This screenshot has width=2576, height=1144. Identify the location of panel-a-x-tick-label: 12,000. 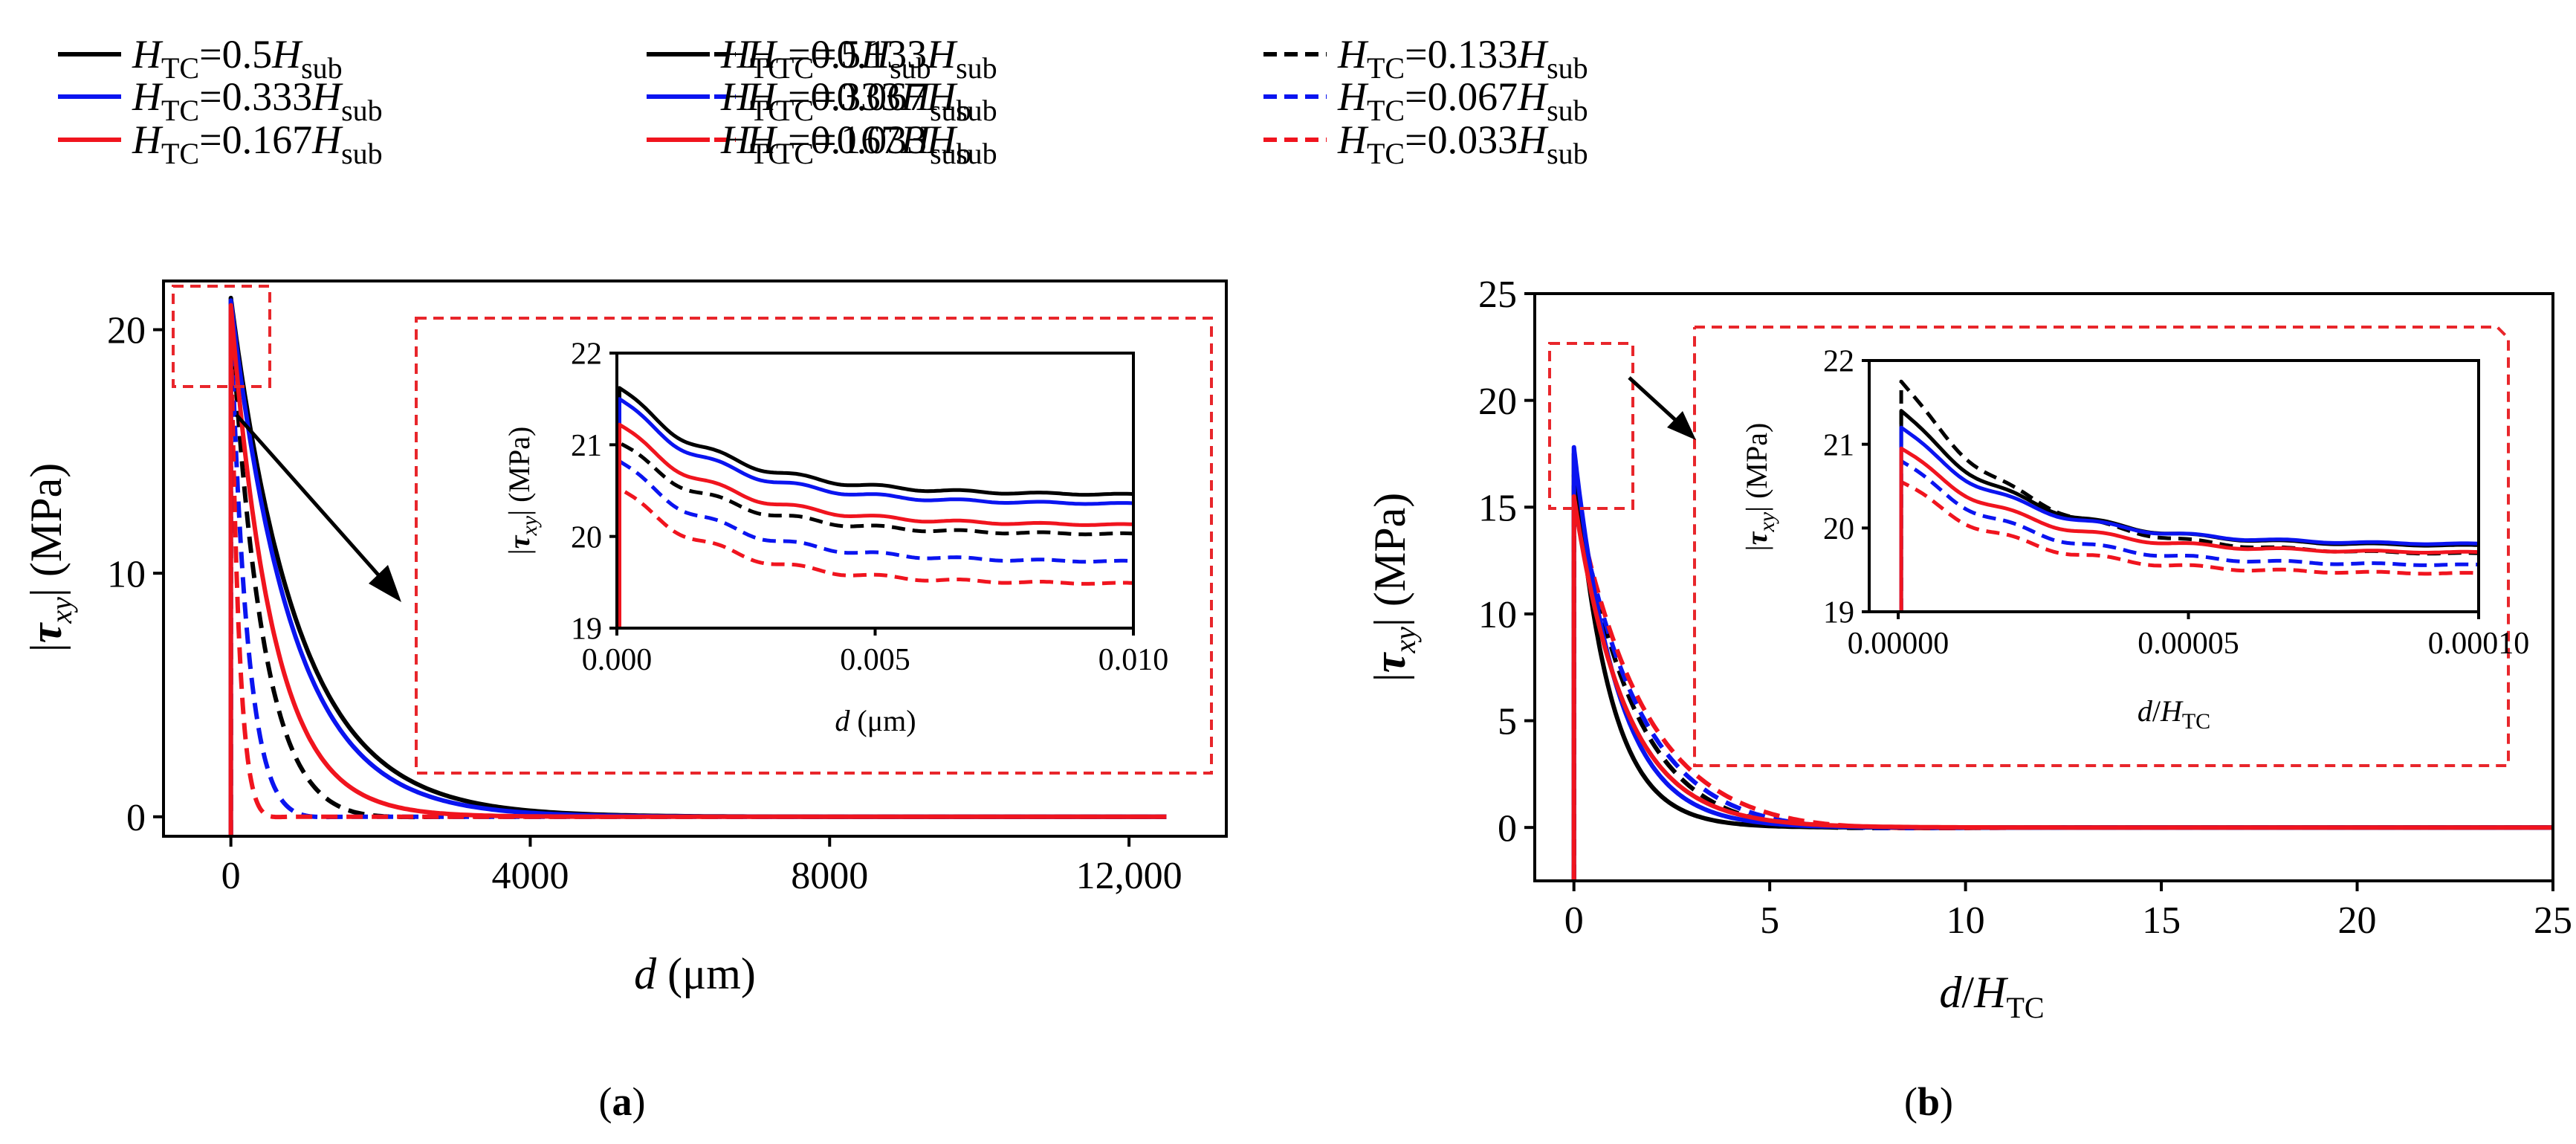
(1129, 876).